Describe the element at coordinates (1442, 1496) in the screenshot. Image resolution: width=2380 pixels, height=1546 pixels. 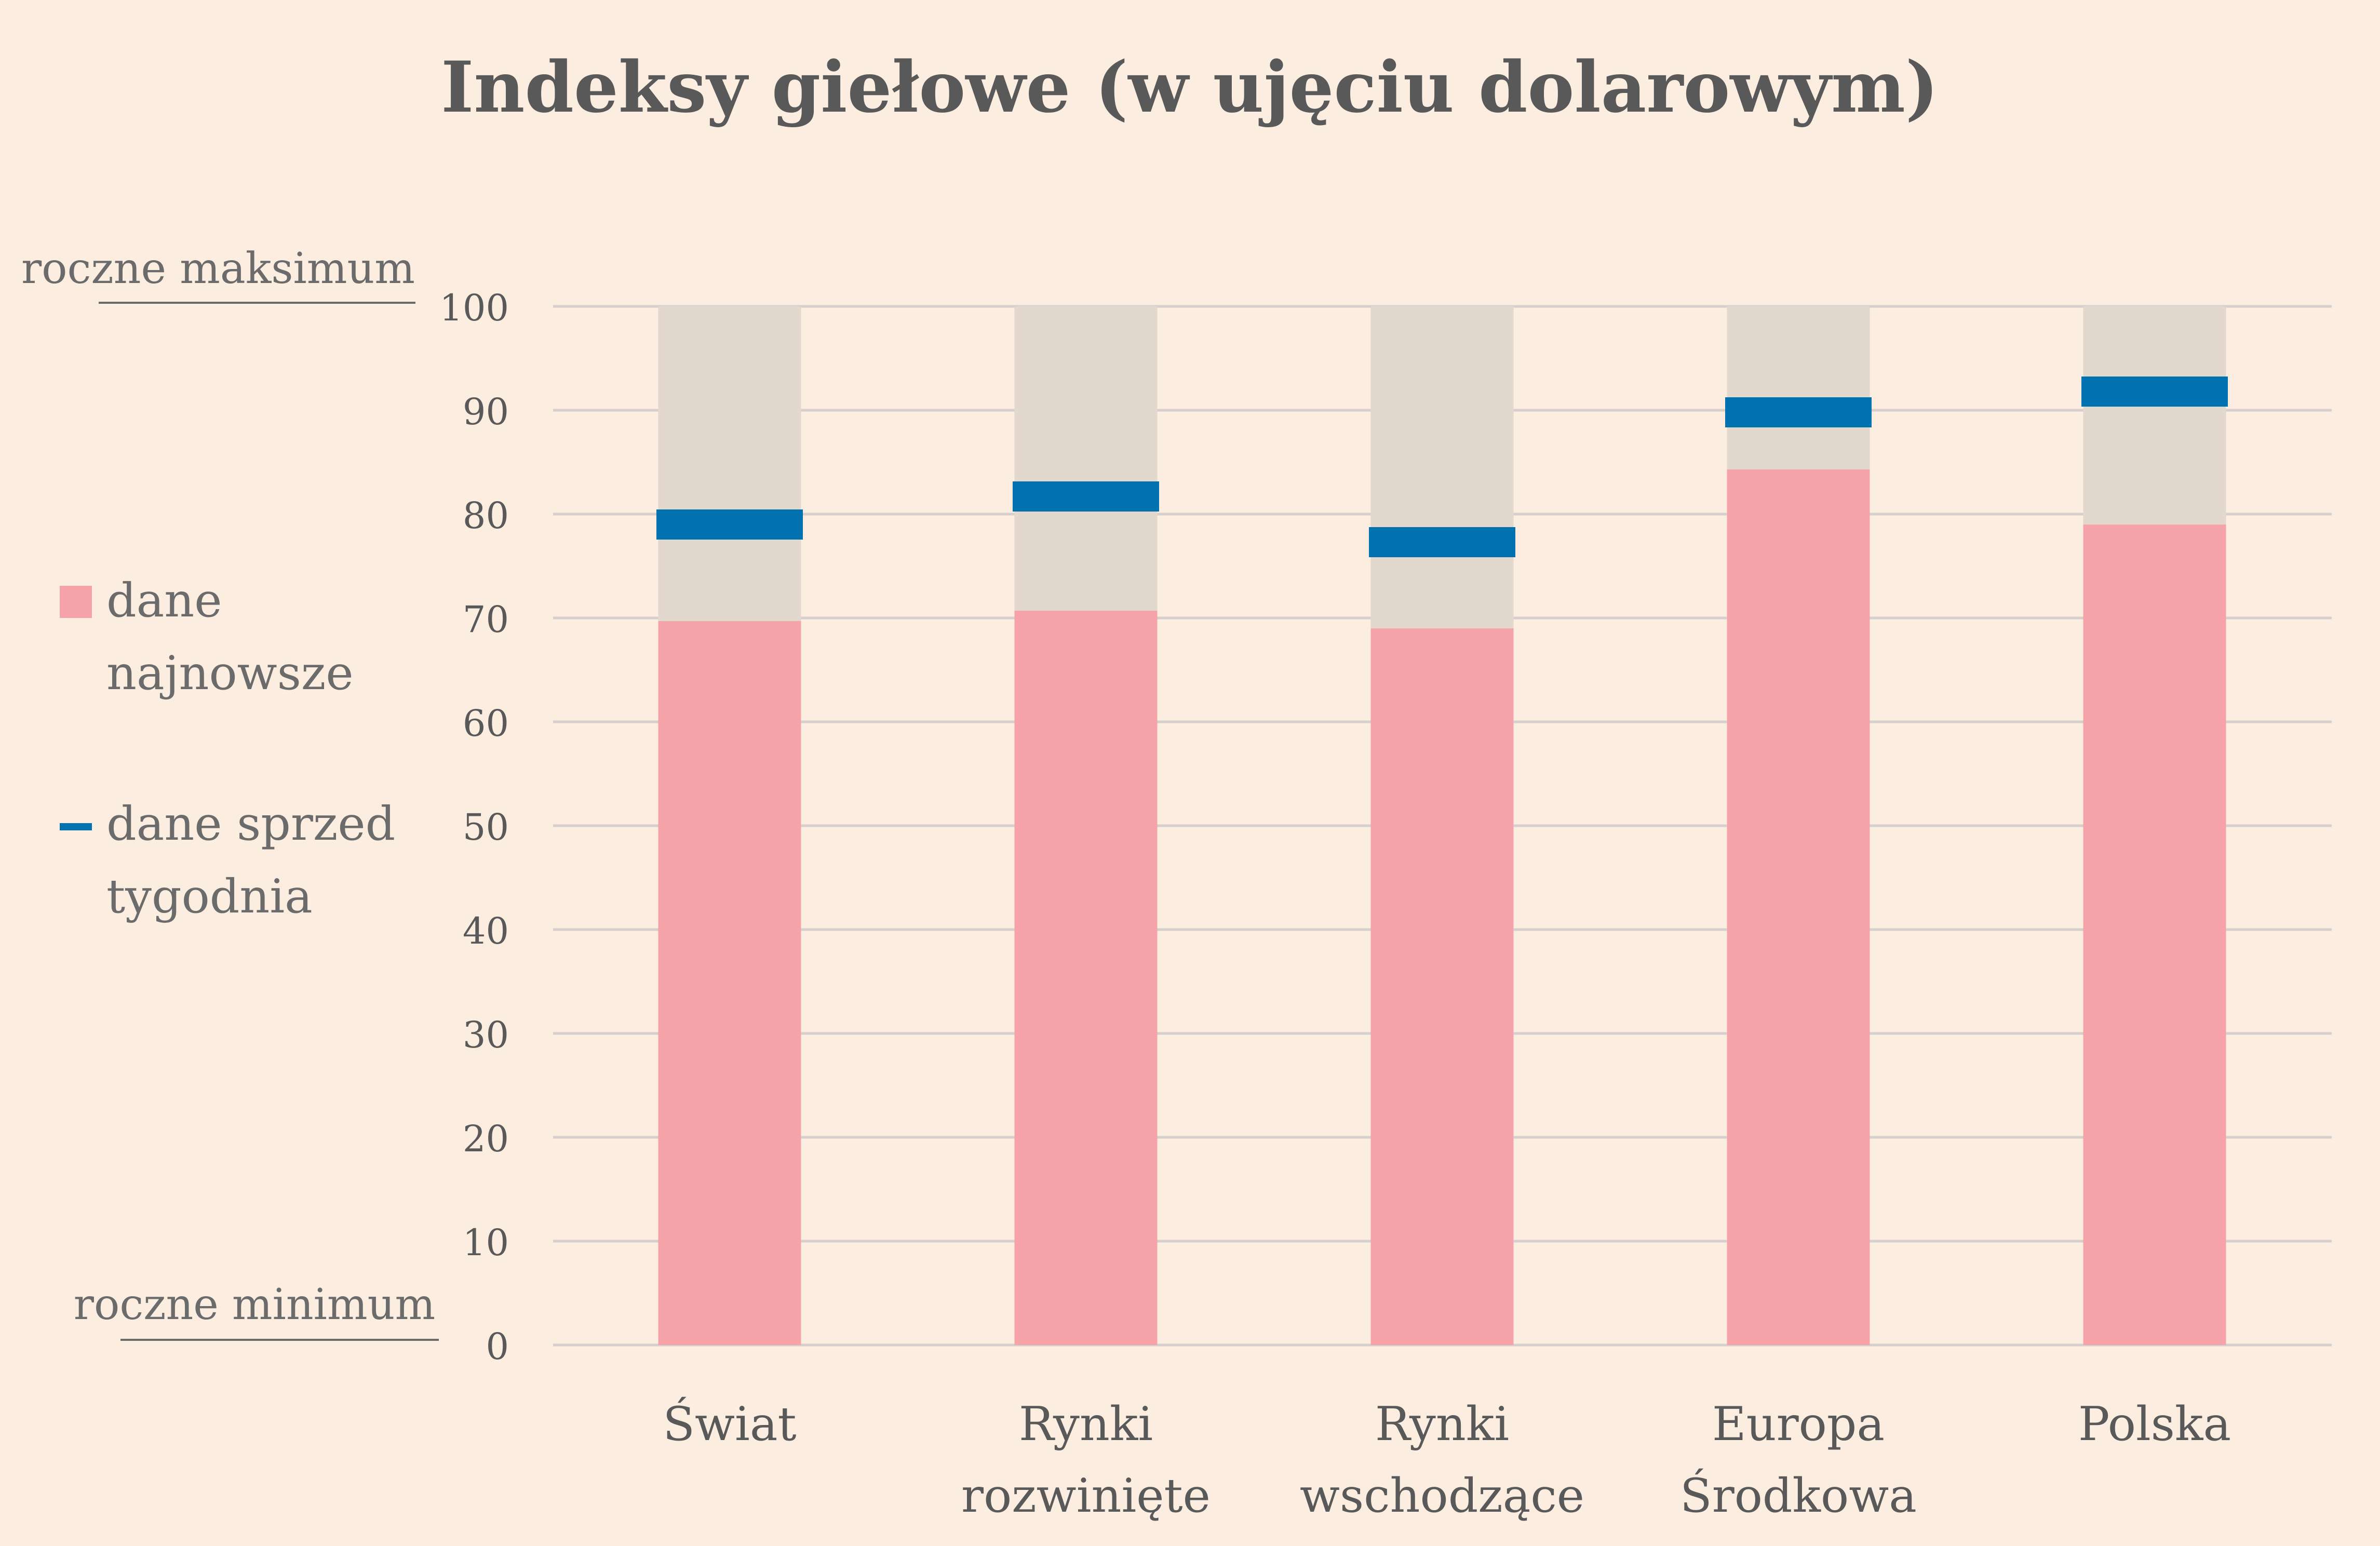
I see `category-label-2-1: wschodzące` at that location.